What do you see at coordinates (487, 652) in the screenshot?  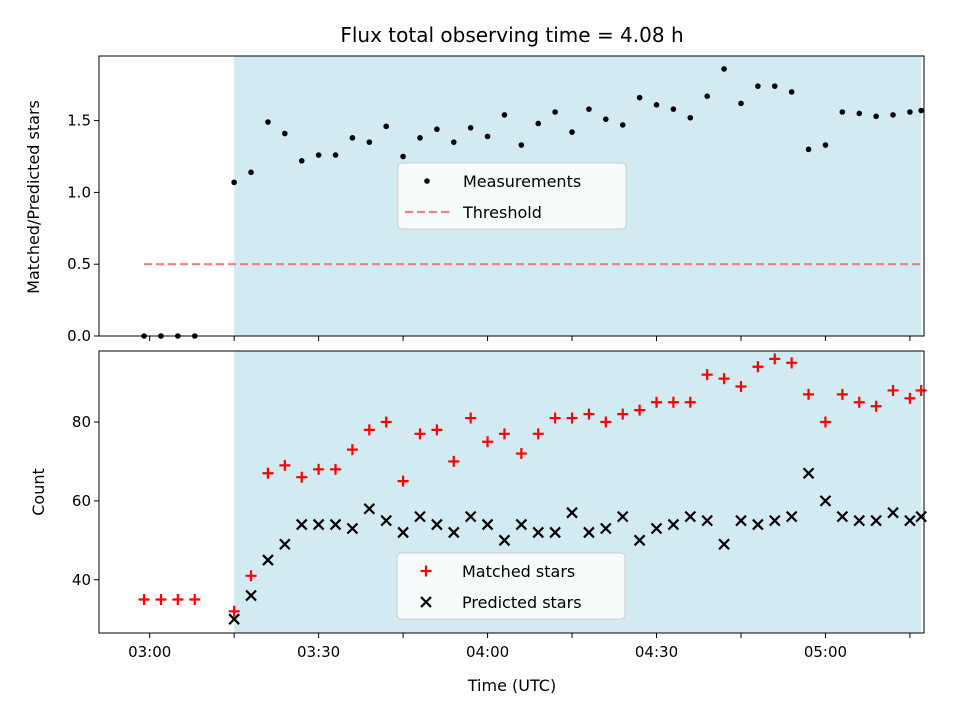 I see `x-tick-label: 04:00` at bounding box center [487, 652].